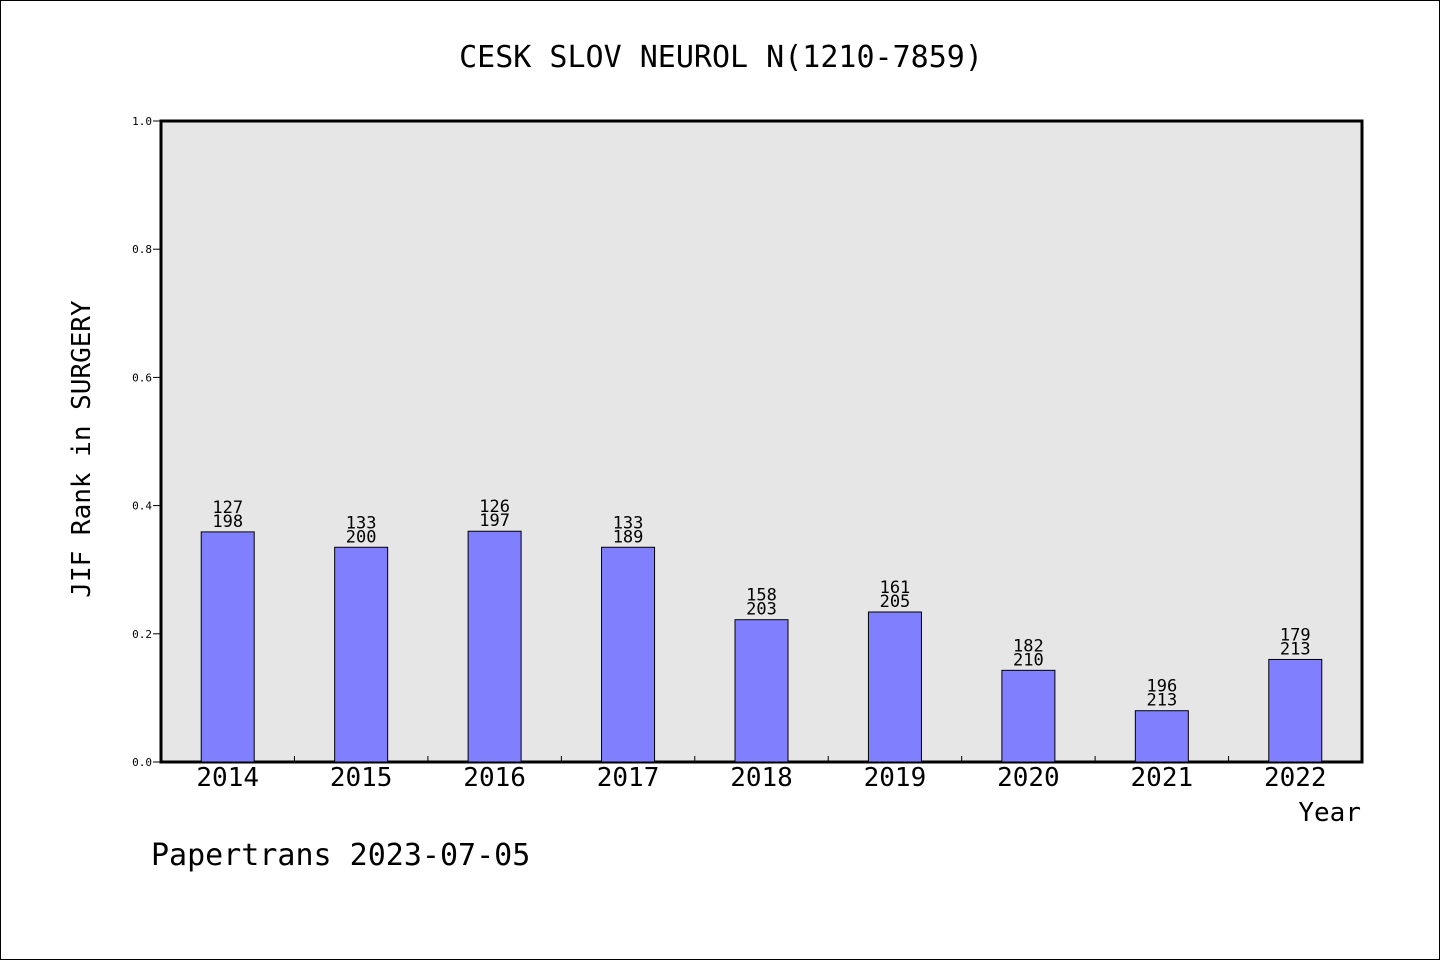 This screenshot has width=1440, height=961. What do you see at coordinates (1295, 649) in the screenshot?
I see `bar-label-total-2022: 213` at bounding box center [1295, 649].